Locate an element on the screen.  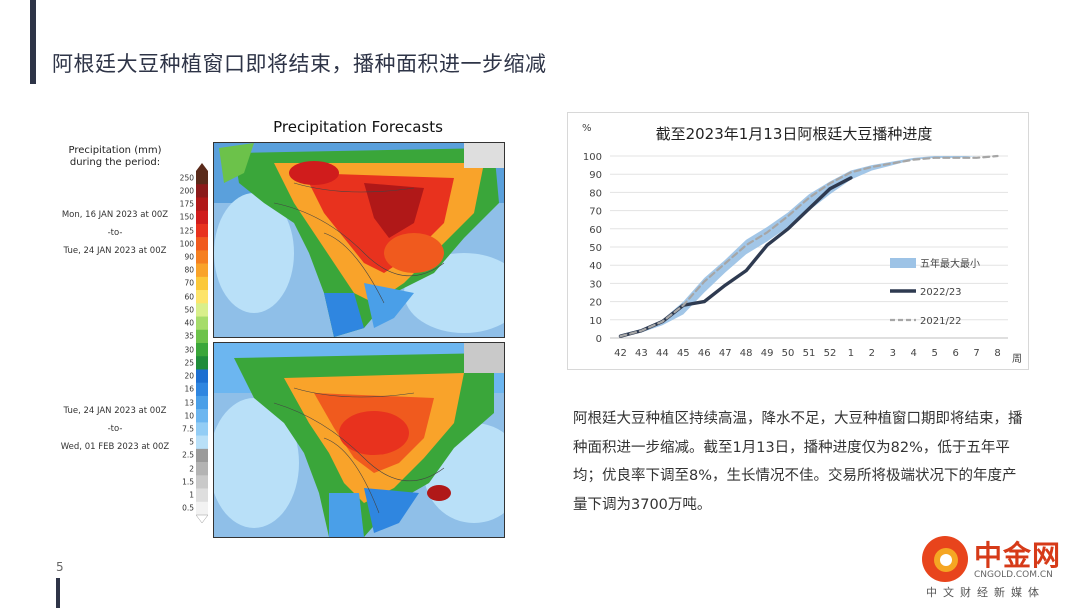
x-tick-label: 48 is located at coordinates (746, 353).